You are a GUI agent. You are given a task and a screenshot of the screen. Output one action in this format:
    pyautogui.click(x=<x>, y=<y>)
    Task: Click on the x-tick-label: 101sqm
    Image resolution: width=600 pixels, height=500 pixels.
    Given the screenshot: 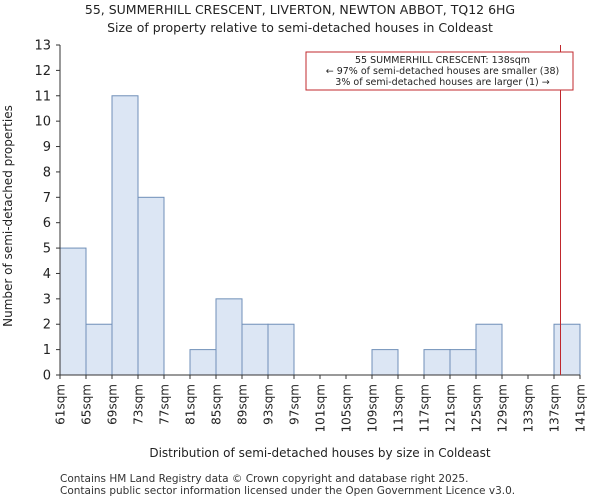 What is the action you would take?
    pyautogui.click(x=321, y=408)
    